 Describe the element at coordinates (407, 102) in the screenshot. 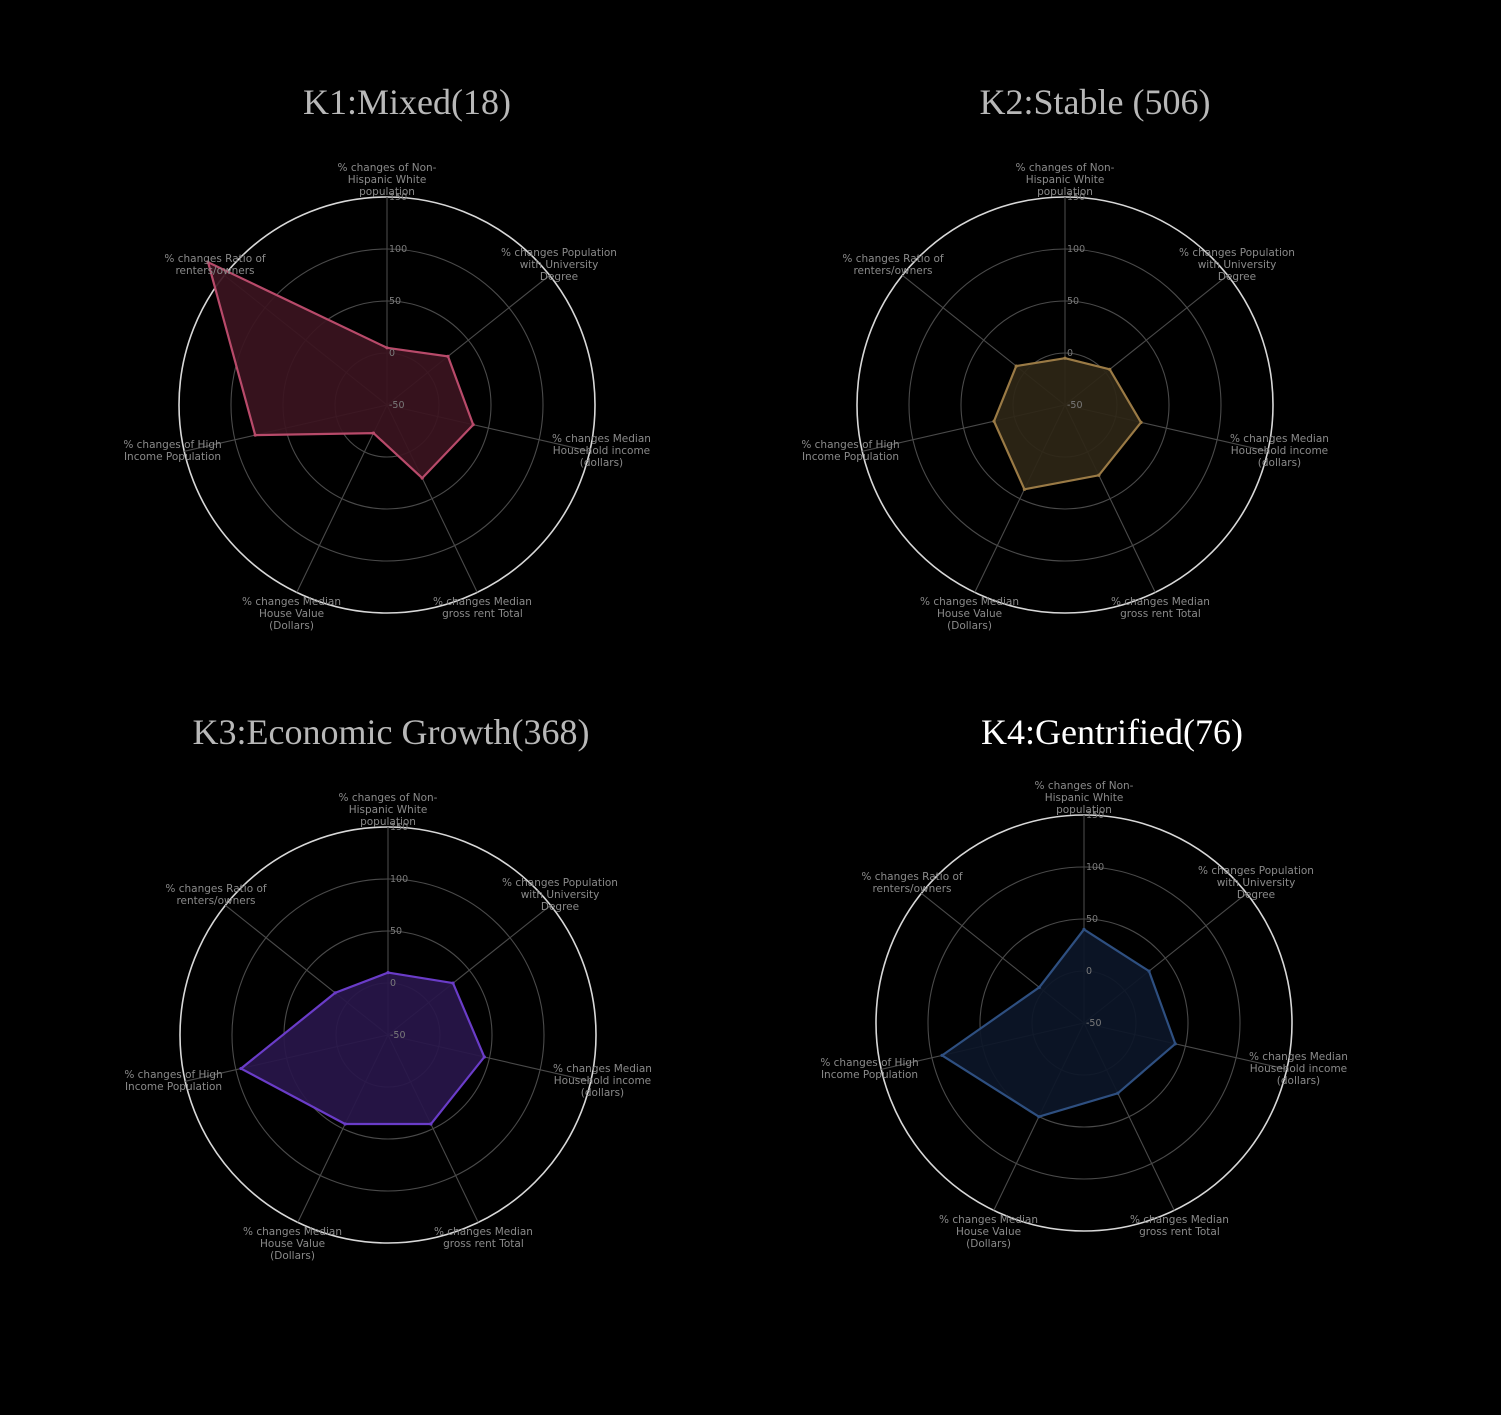

I see `panel-title: K1:Mixed(18)` at that location.